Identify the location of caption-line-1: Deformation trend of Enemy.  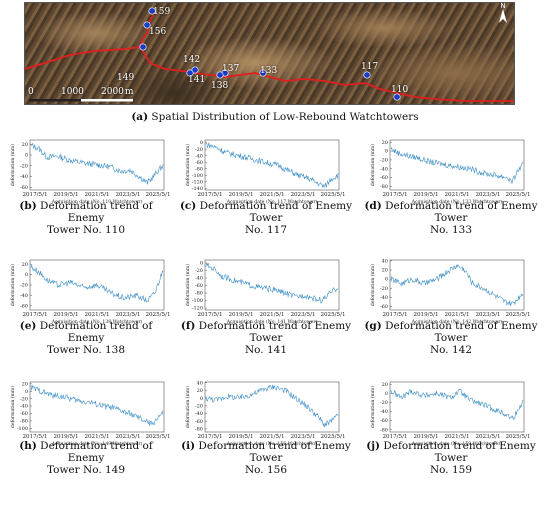
(94, 212).